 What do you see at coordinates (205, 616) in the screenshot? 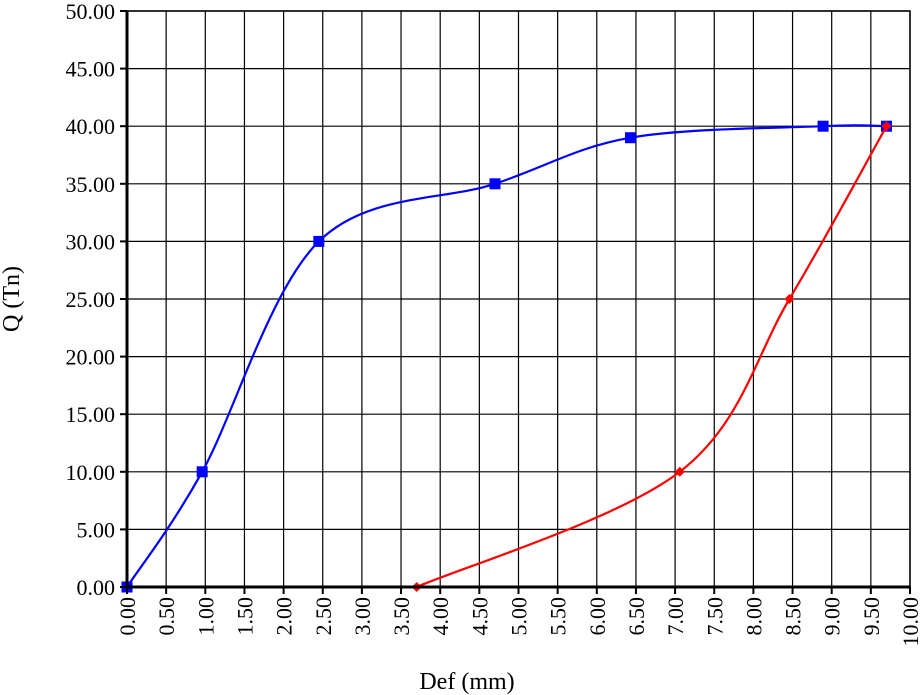
I see `x-tick-label: 1.00` at bounding box center [205, 616].